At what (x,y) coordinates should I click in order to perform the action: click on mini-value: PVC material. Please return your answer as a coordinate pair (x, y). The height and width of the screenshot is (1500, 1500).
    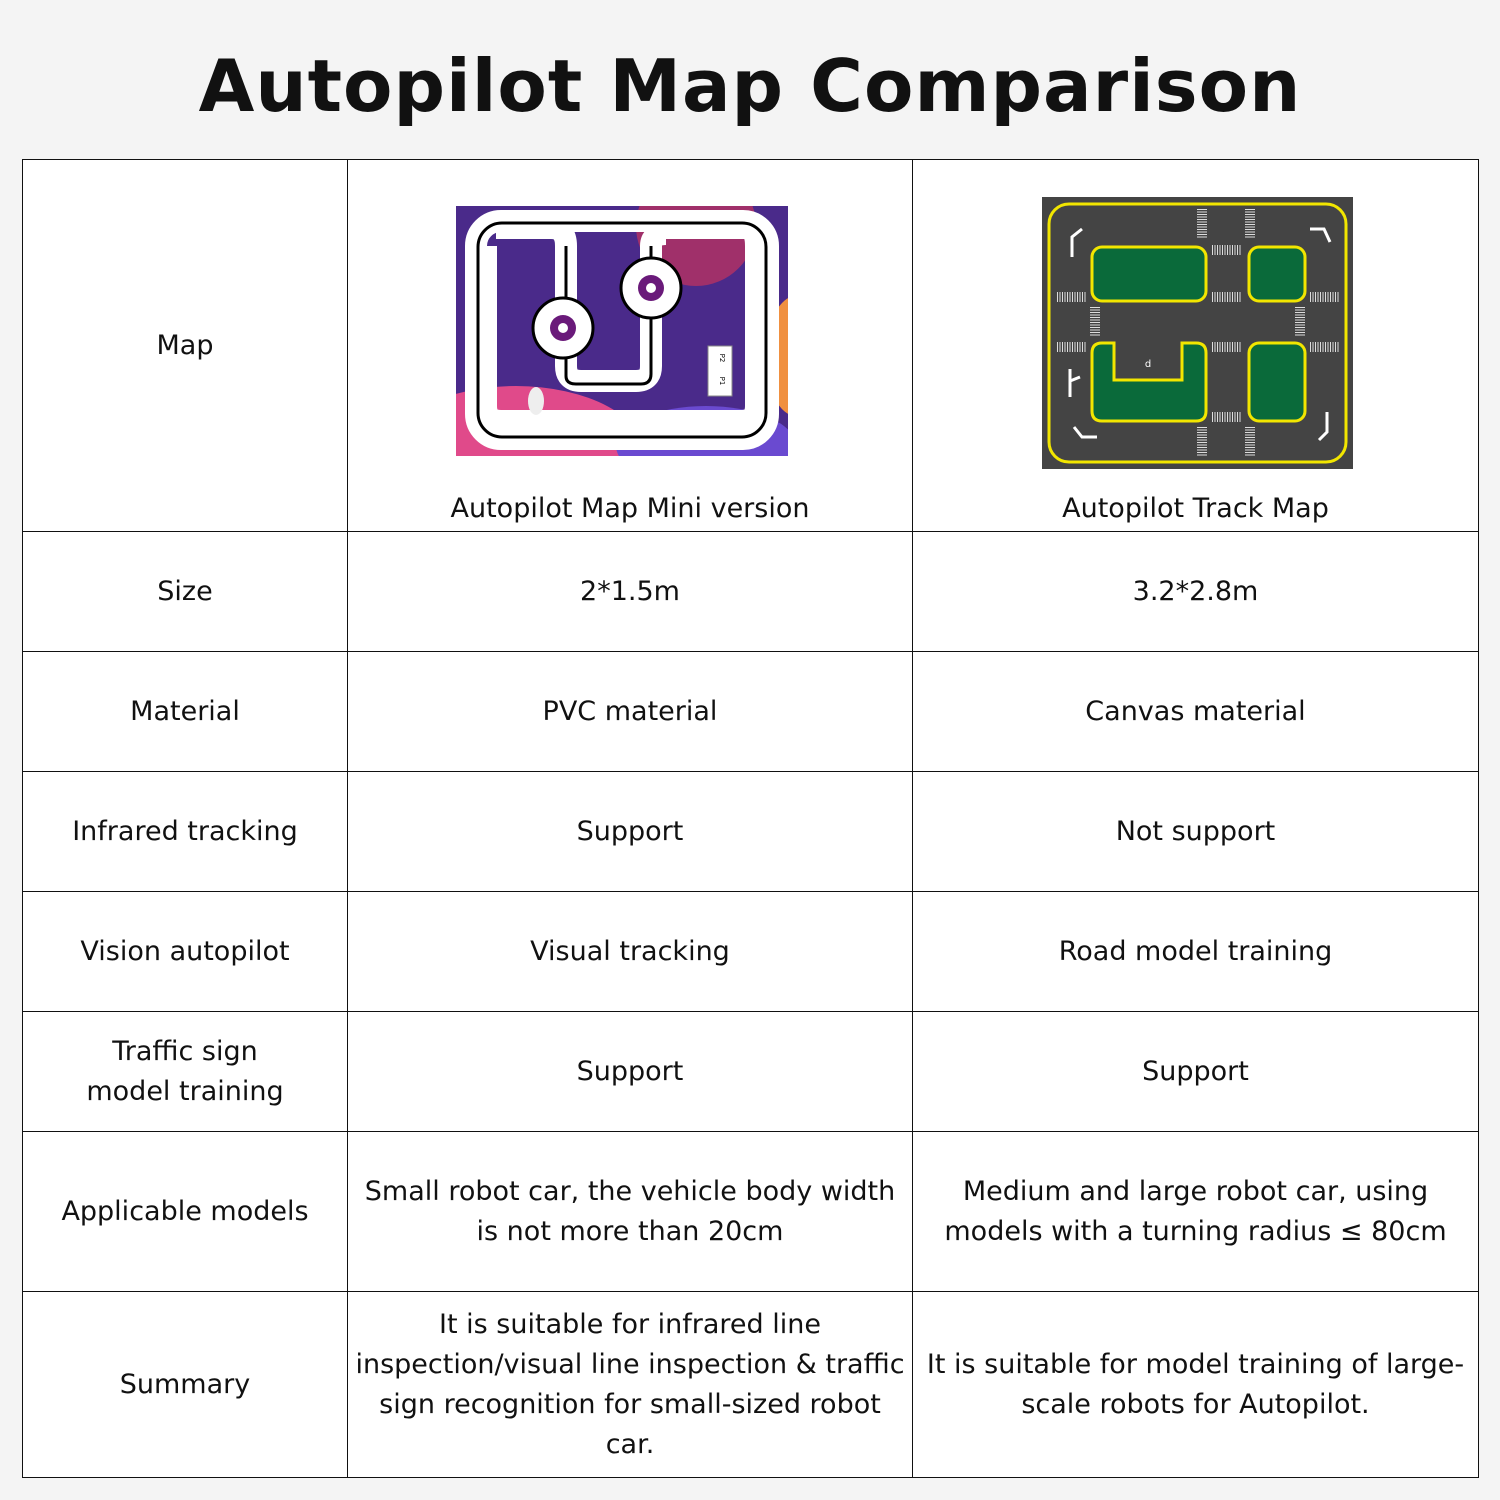
    Looking at the image, I should click on (630, 711).